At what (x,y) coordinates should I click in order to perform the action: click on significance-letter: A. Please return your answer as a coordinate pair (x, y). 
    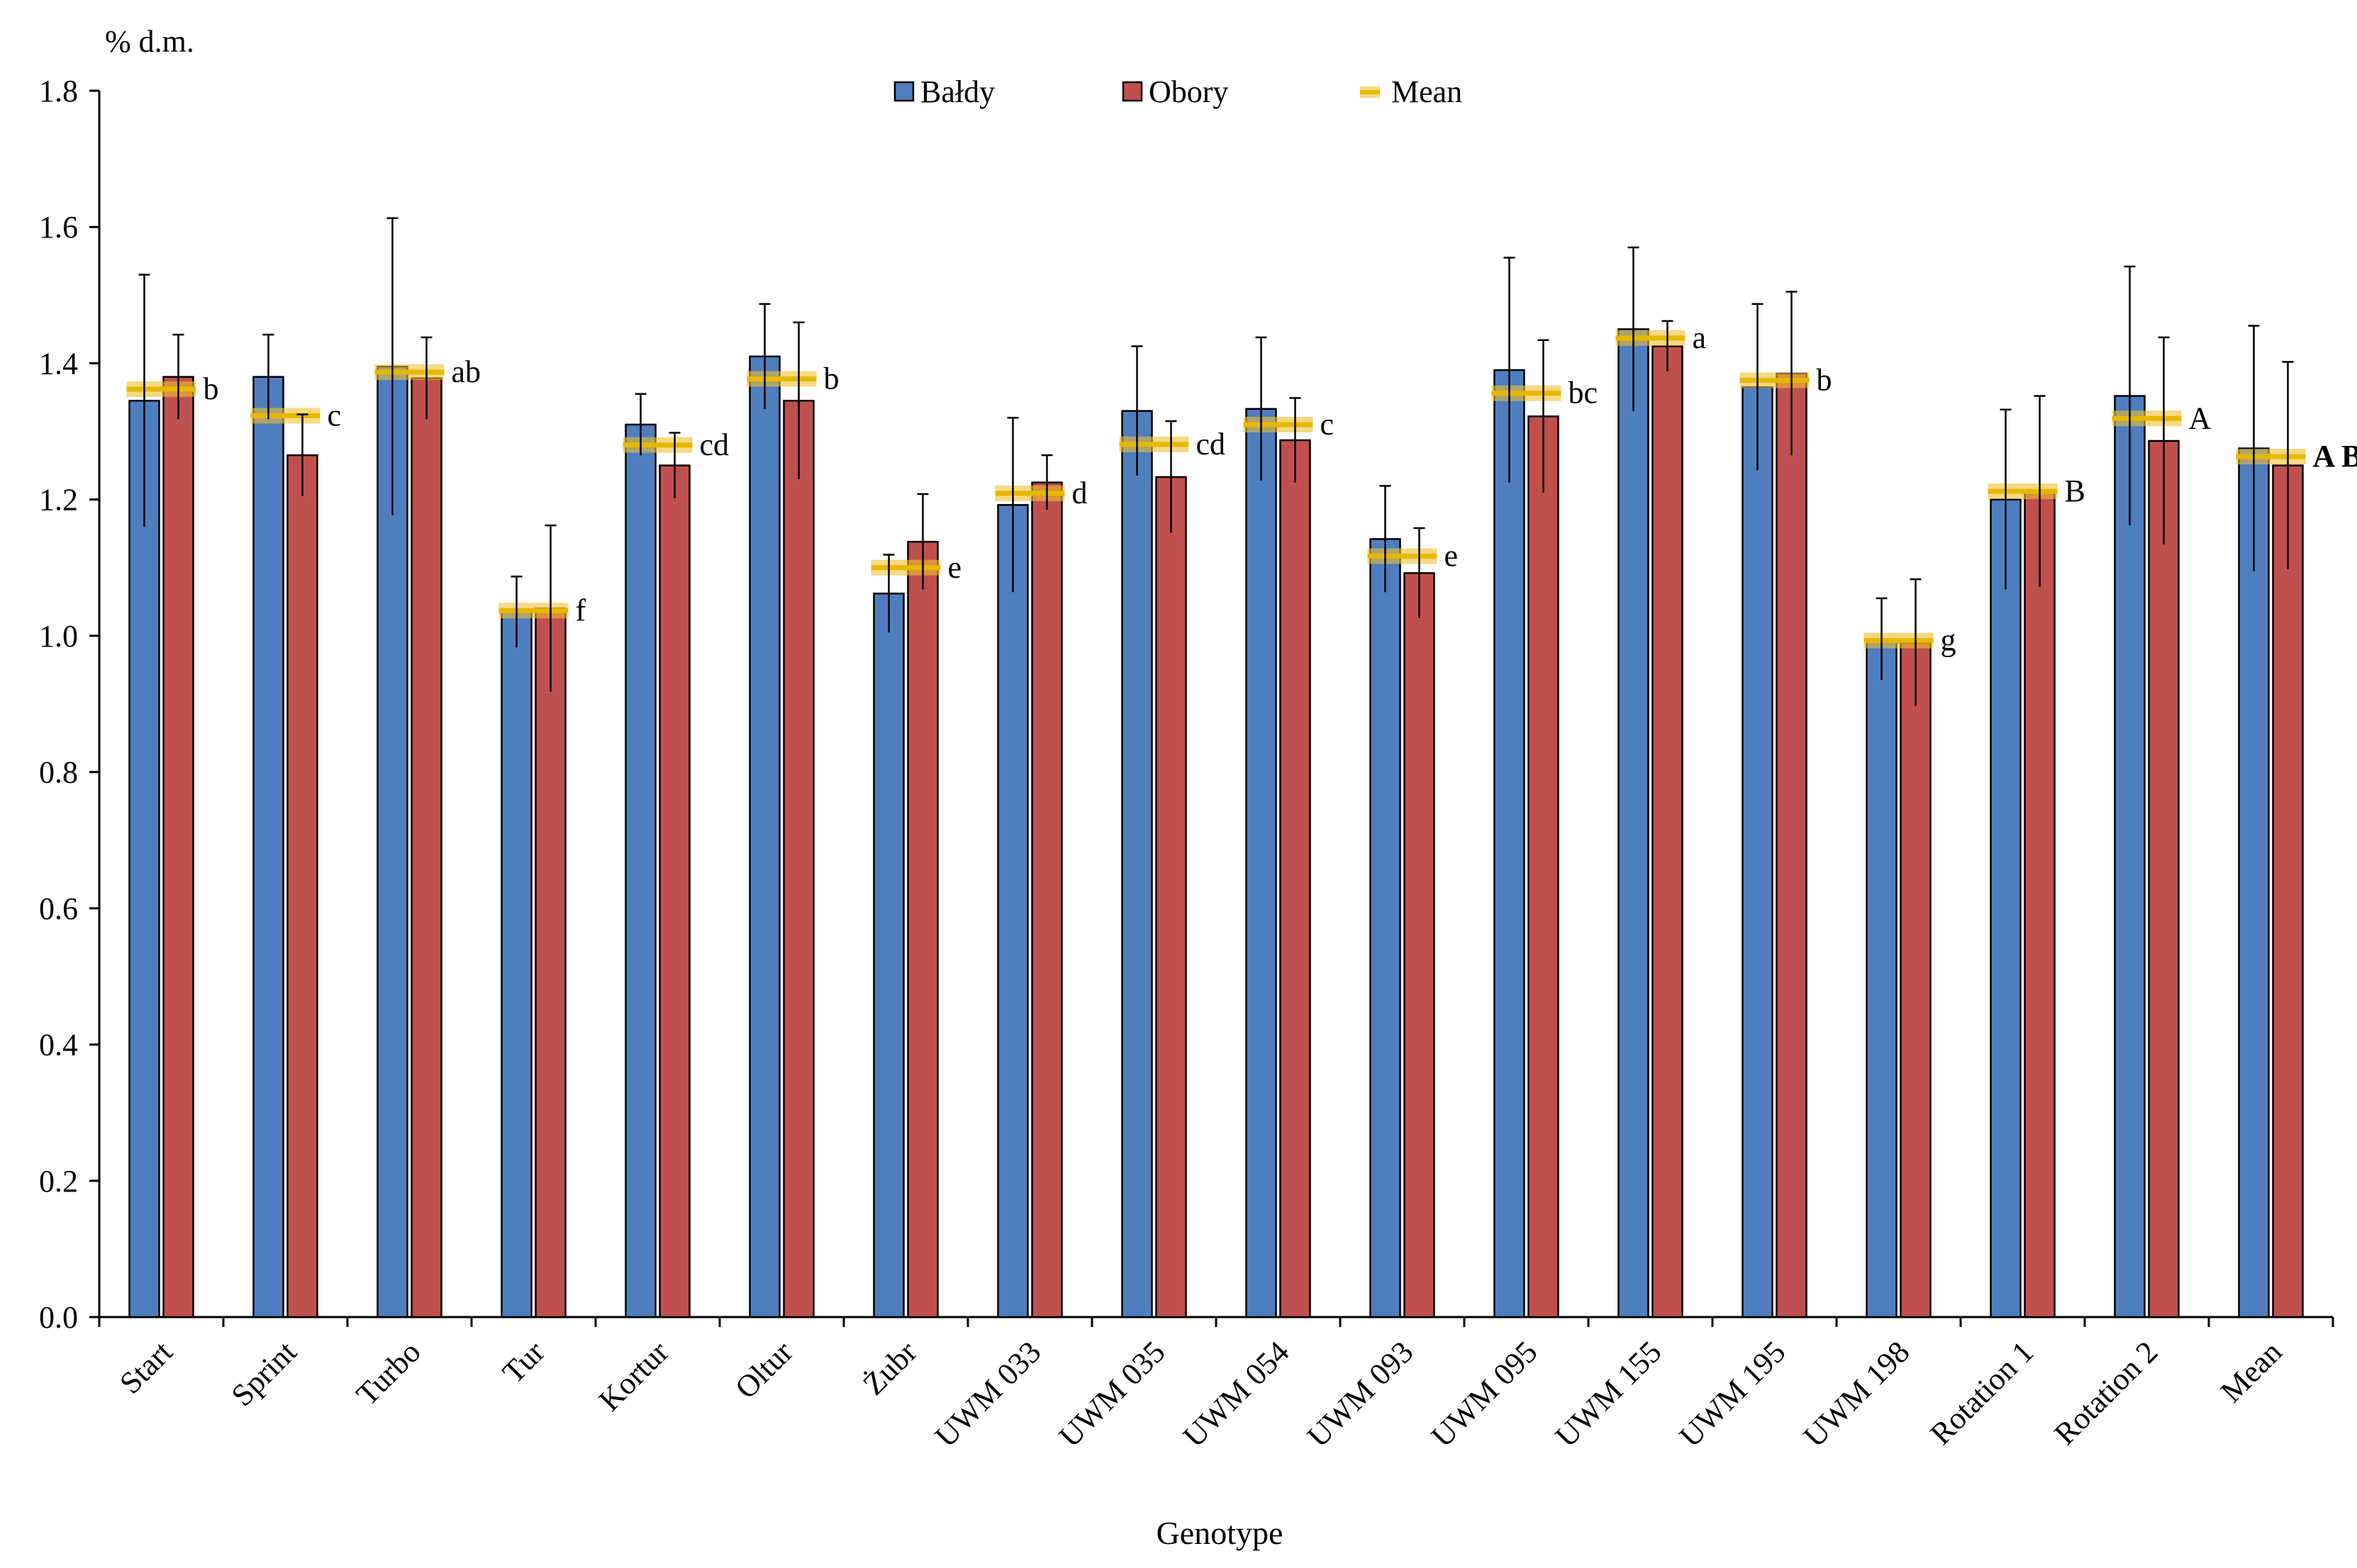
    Looking at the image, I should click on (2200, 418).